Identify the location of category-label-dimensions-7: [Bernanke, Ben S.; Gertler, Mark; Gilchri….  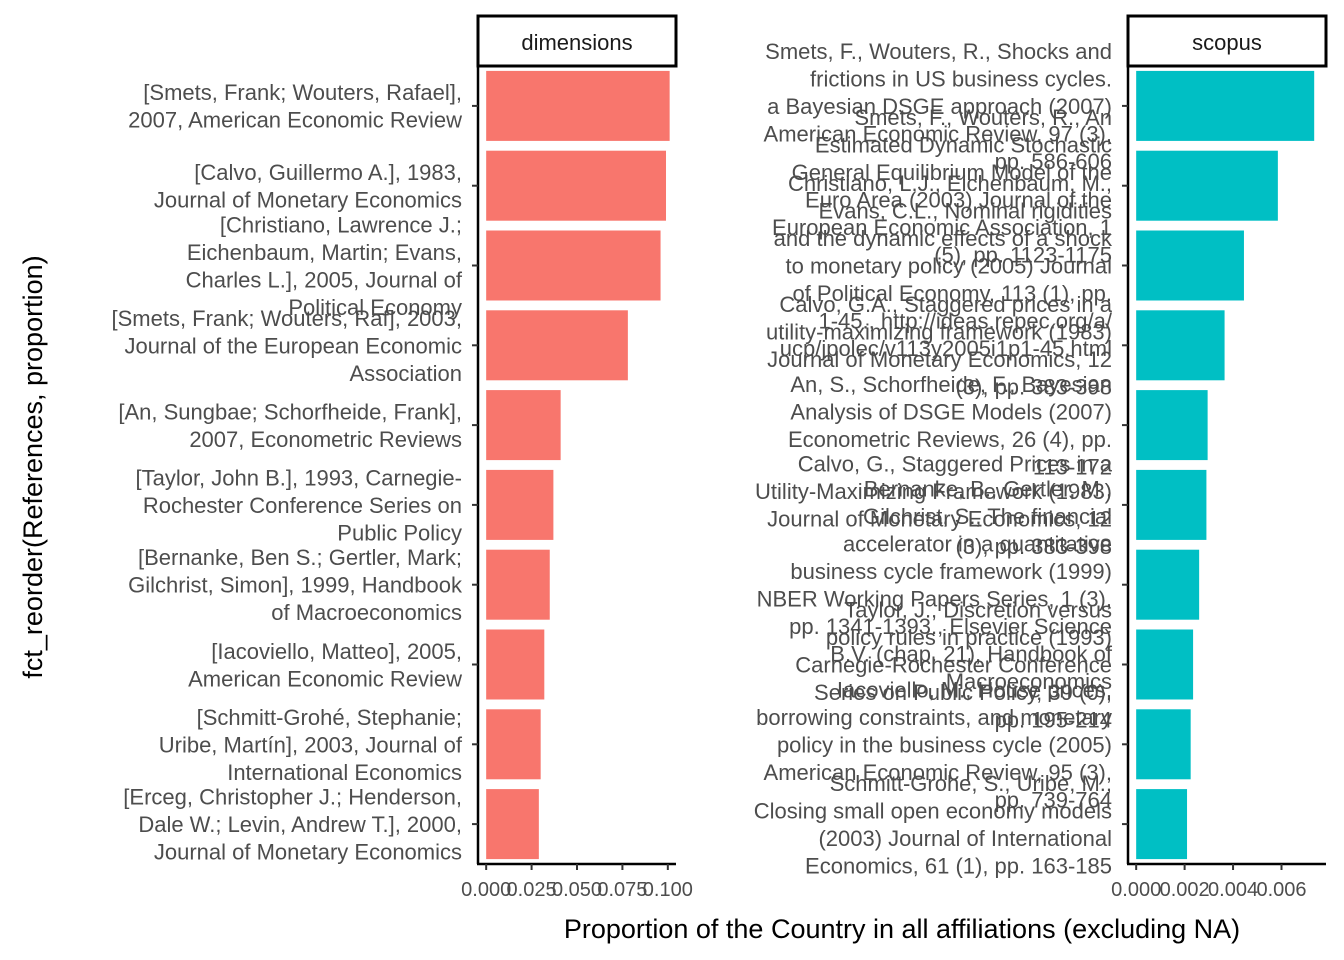
(295, 585).